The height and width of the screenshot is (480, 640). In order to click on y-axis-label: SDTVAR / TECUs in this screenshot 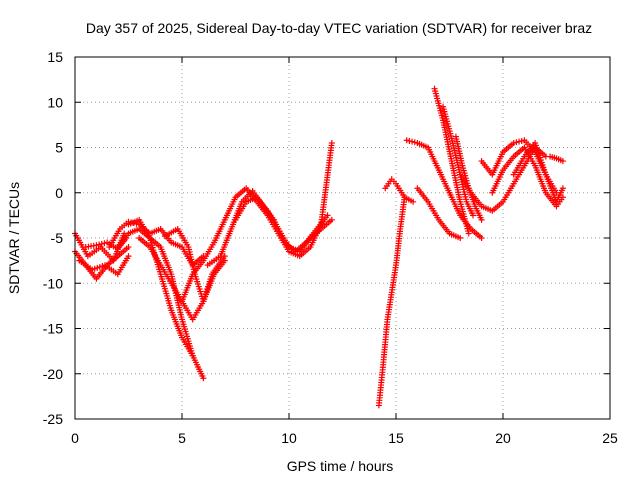, I will do `click(14, 238)`.